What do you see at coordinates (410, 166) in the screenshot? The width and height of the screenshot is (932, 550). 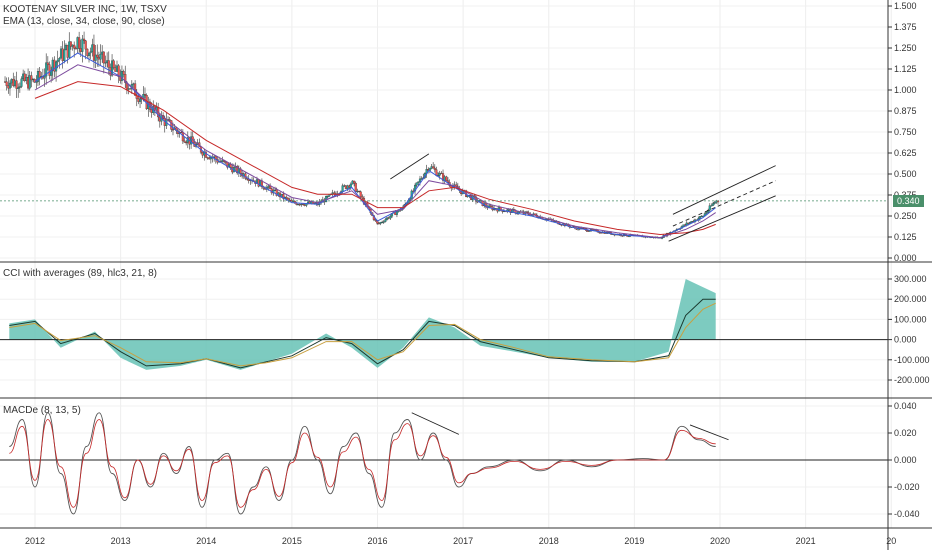 I see `trendline-2016` at bounding box center [410, 166].